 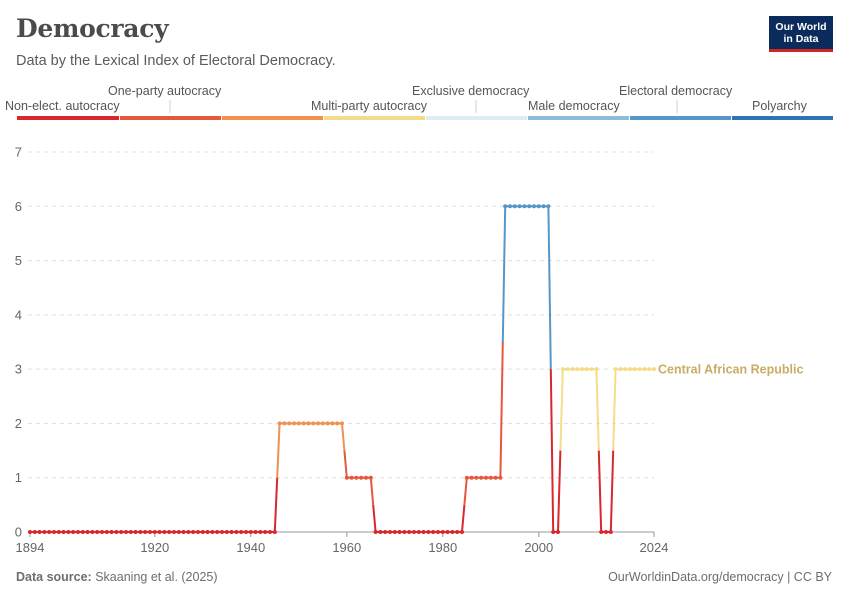 What do you see at coordinates (720, 577) in the screenshot?
I see `footer-link: OurWorldinData.org/democracy | CC BY` at bounding box center [720, 577].